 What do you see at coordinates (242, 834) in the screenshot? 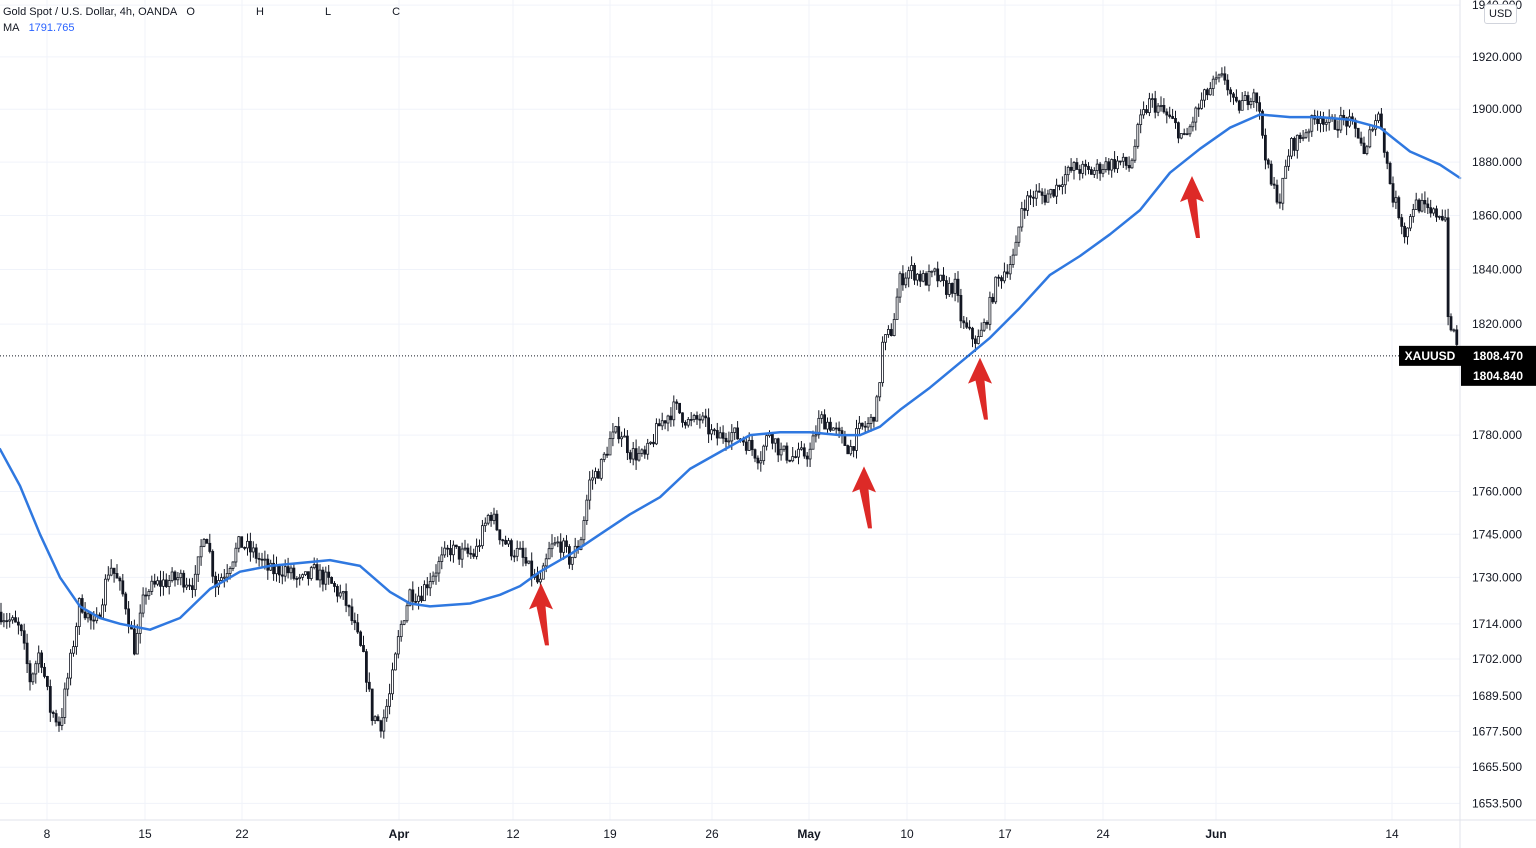
I see `time-tick-label: 22` at bounding box center [242, 834].